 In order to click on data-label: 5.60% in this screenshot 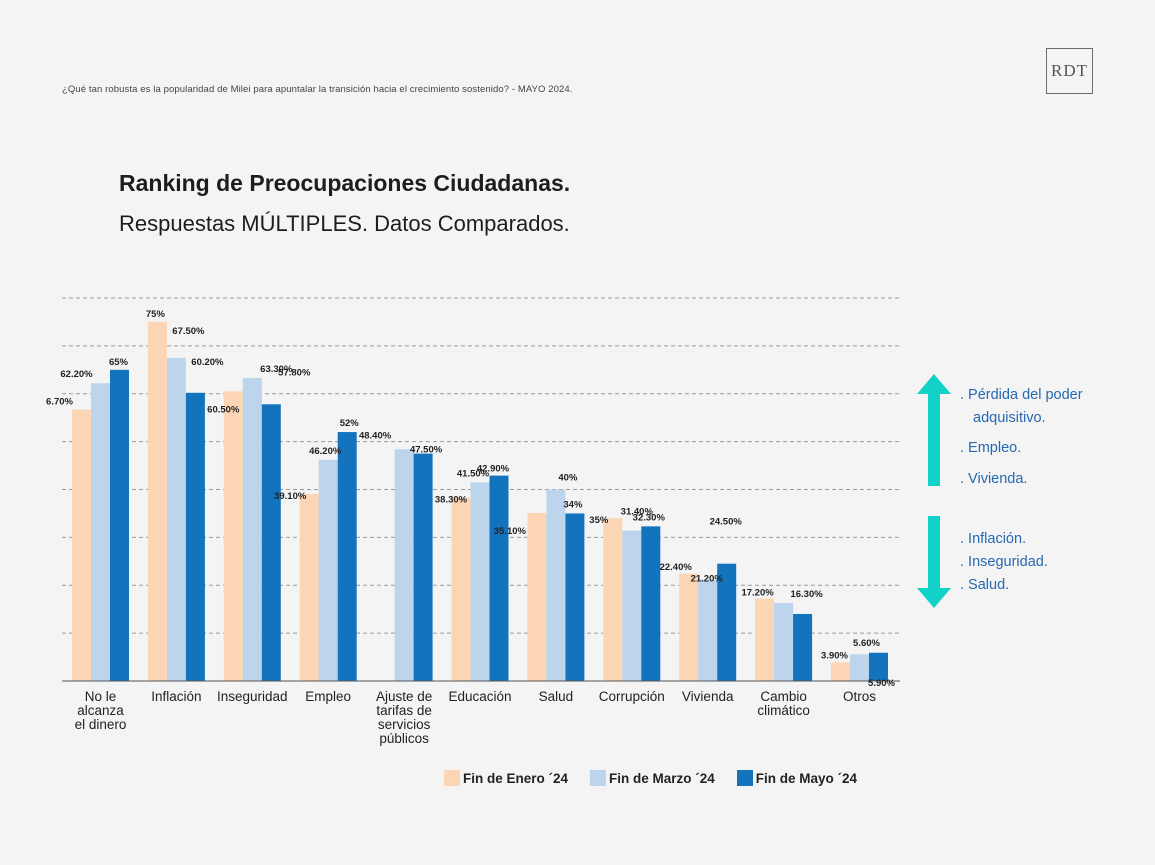, I will do `click(866, 643)`.